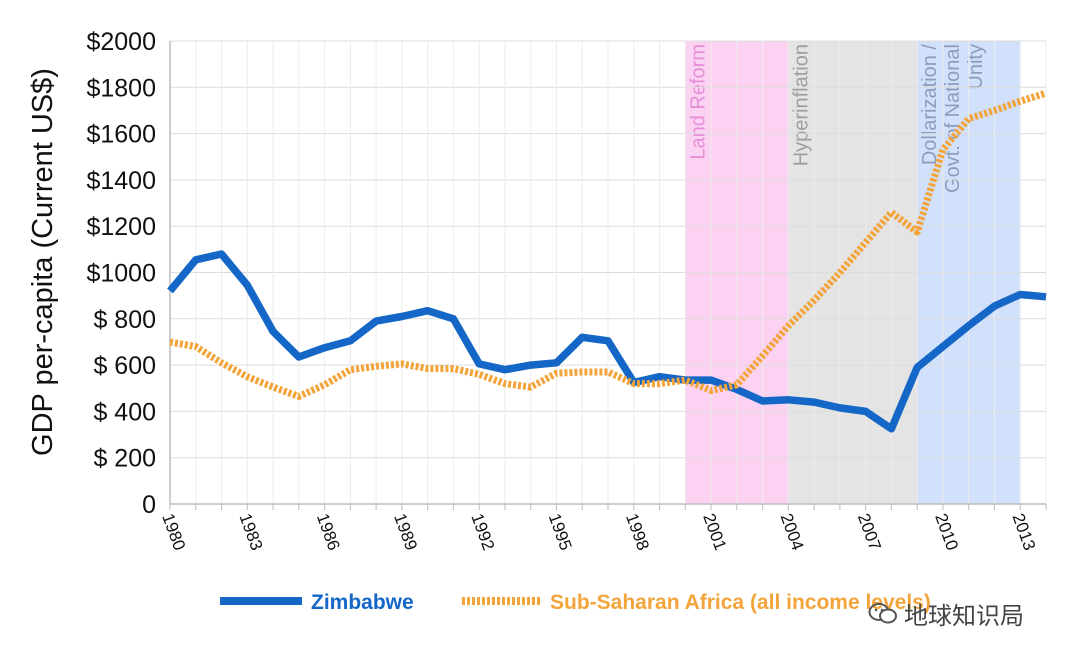  Describe the element at coordinates (882, 612) in the screenshot. I see `wechat-icon` at that location.